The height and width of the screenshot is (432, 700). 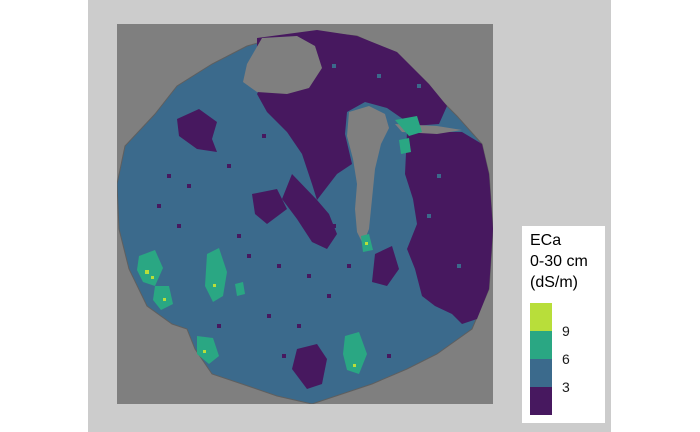 What do you see at coordinates (541, 401) in the screenshot?
I see `legend-swatch-low` at bounding box center [541, 401].